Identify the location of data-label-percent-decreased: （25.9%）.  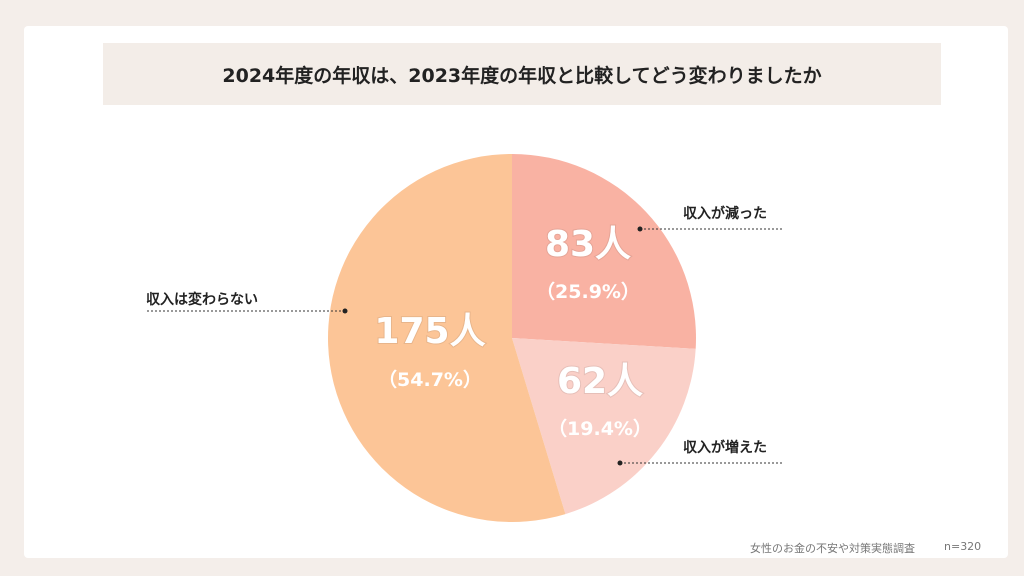
(588, 291).